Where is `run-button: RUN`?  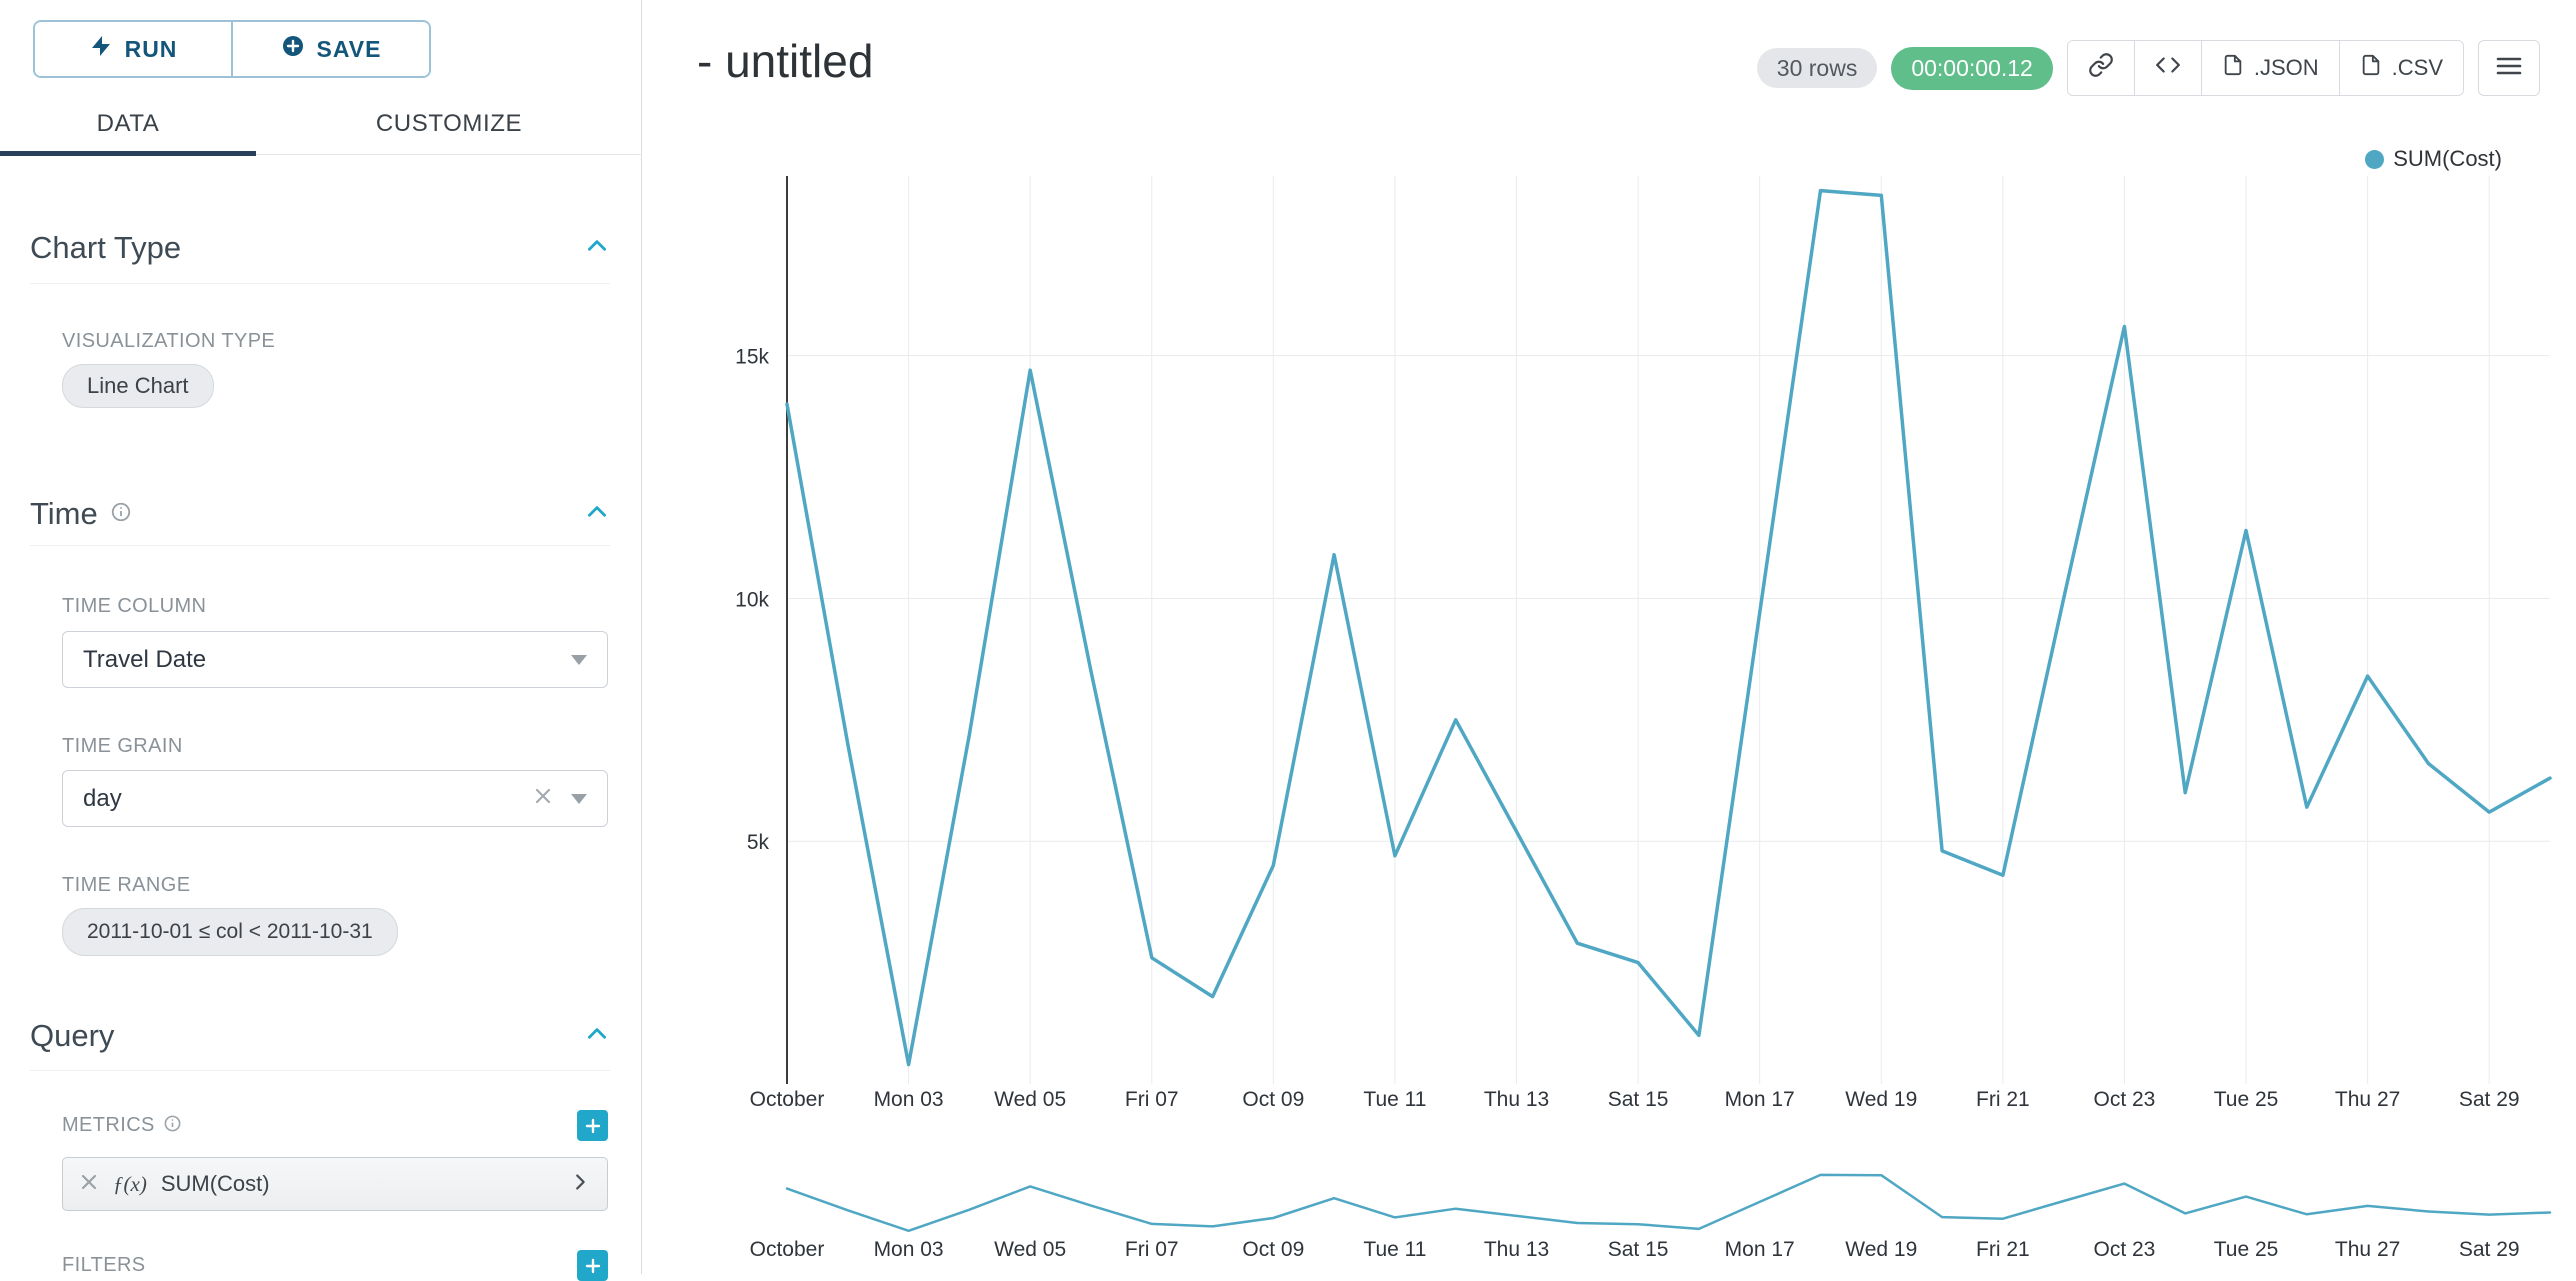
run-button: RUN is located at coordinates (133, 49).